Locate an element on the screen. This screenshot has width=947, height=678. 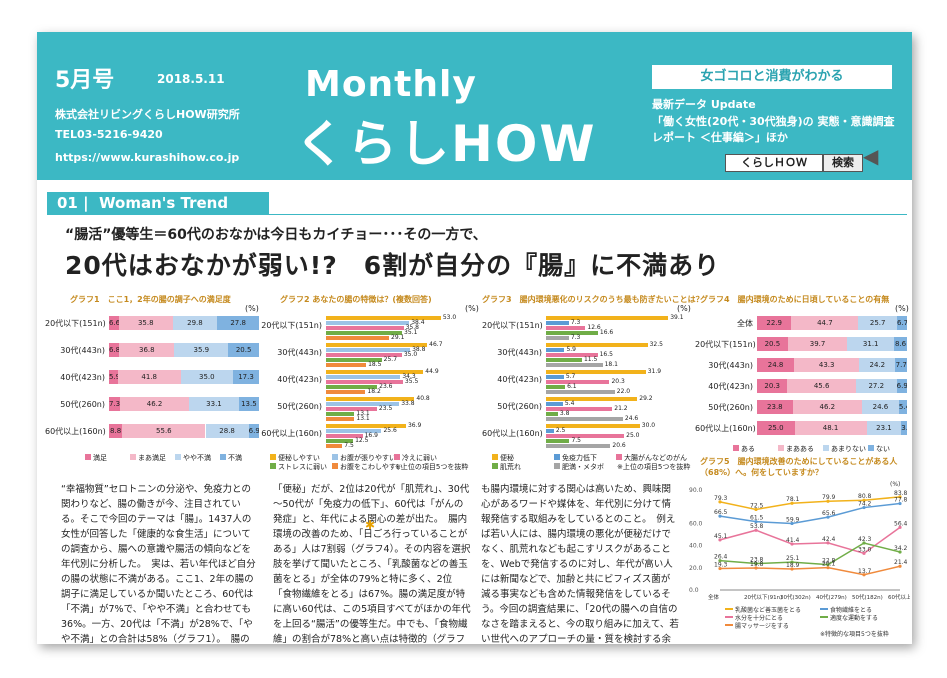
graph4-title: グラフ4 腸内環境のために日頃していることの有無 is located at coordinates (795, 299).